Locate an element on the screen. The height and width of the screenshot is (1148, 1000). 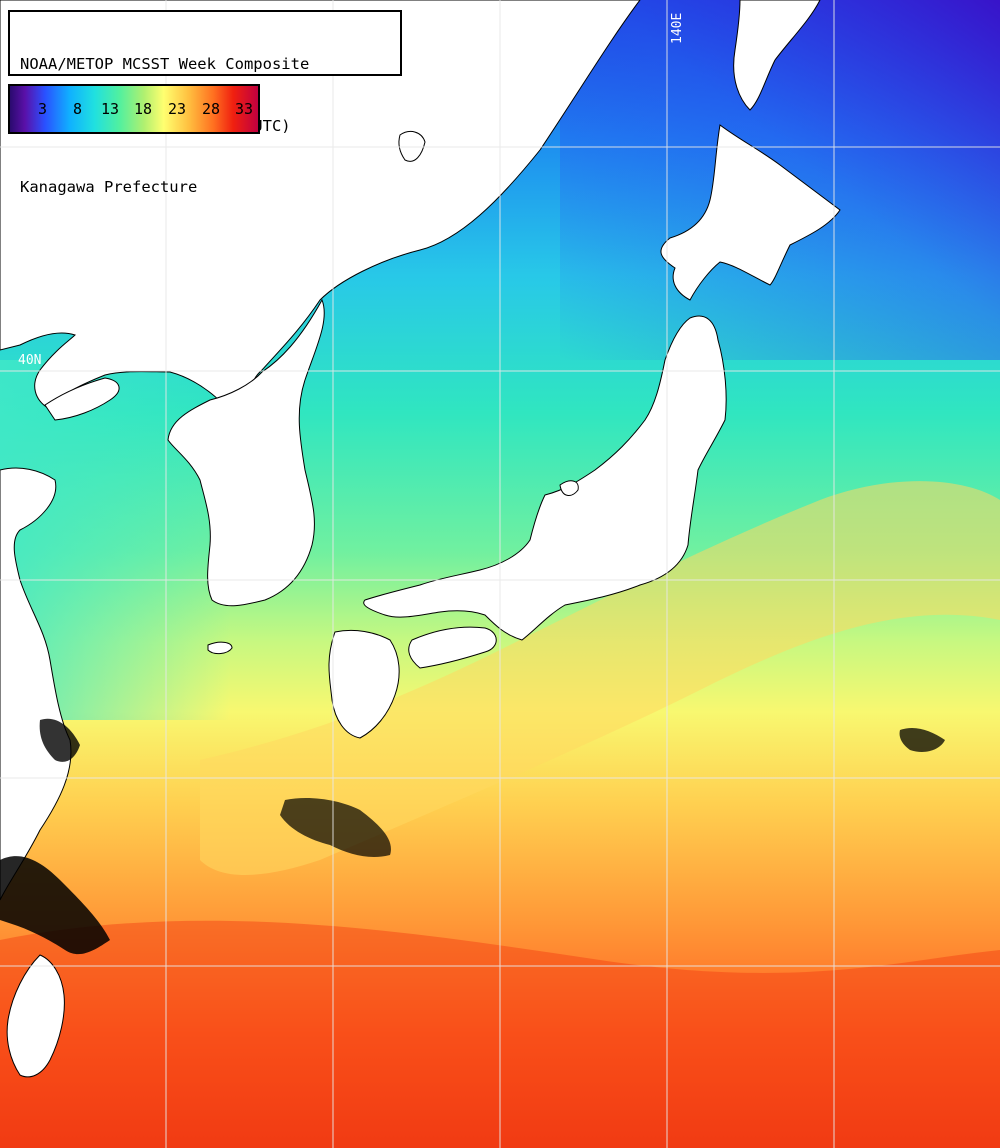
land-korean-peninsula is located at coordinates (246, 452).